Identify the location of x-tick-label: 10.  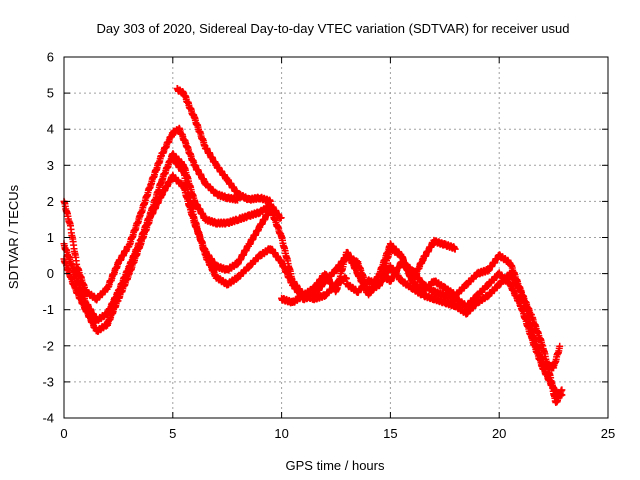
(281, 433).